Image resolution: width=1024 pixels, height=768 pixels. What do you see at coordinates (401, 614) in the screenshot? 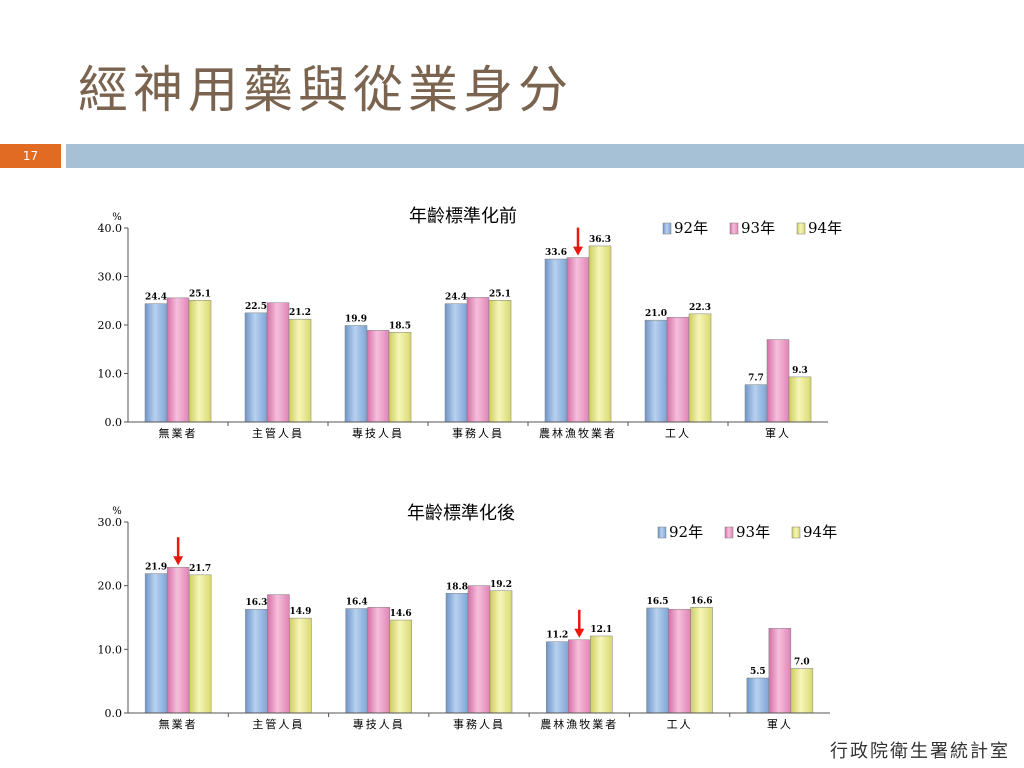
I see `data-label: 14.6` at bounding box center [401, 614].